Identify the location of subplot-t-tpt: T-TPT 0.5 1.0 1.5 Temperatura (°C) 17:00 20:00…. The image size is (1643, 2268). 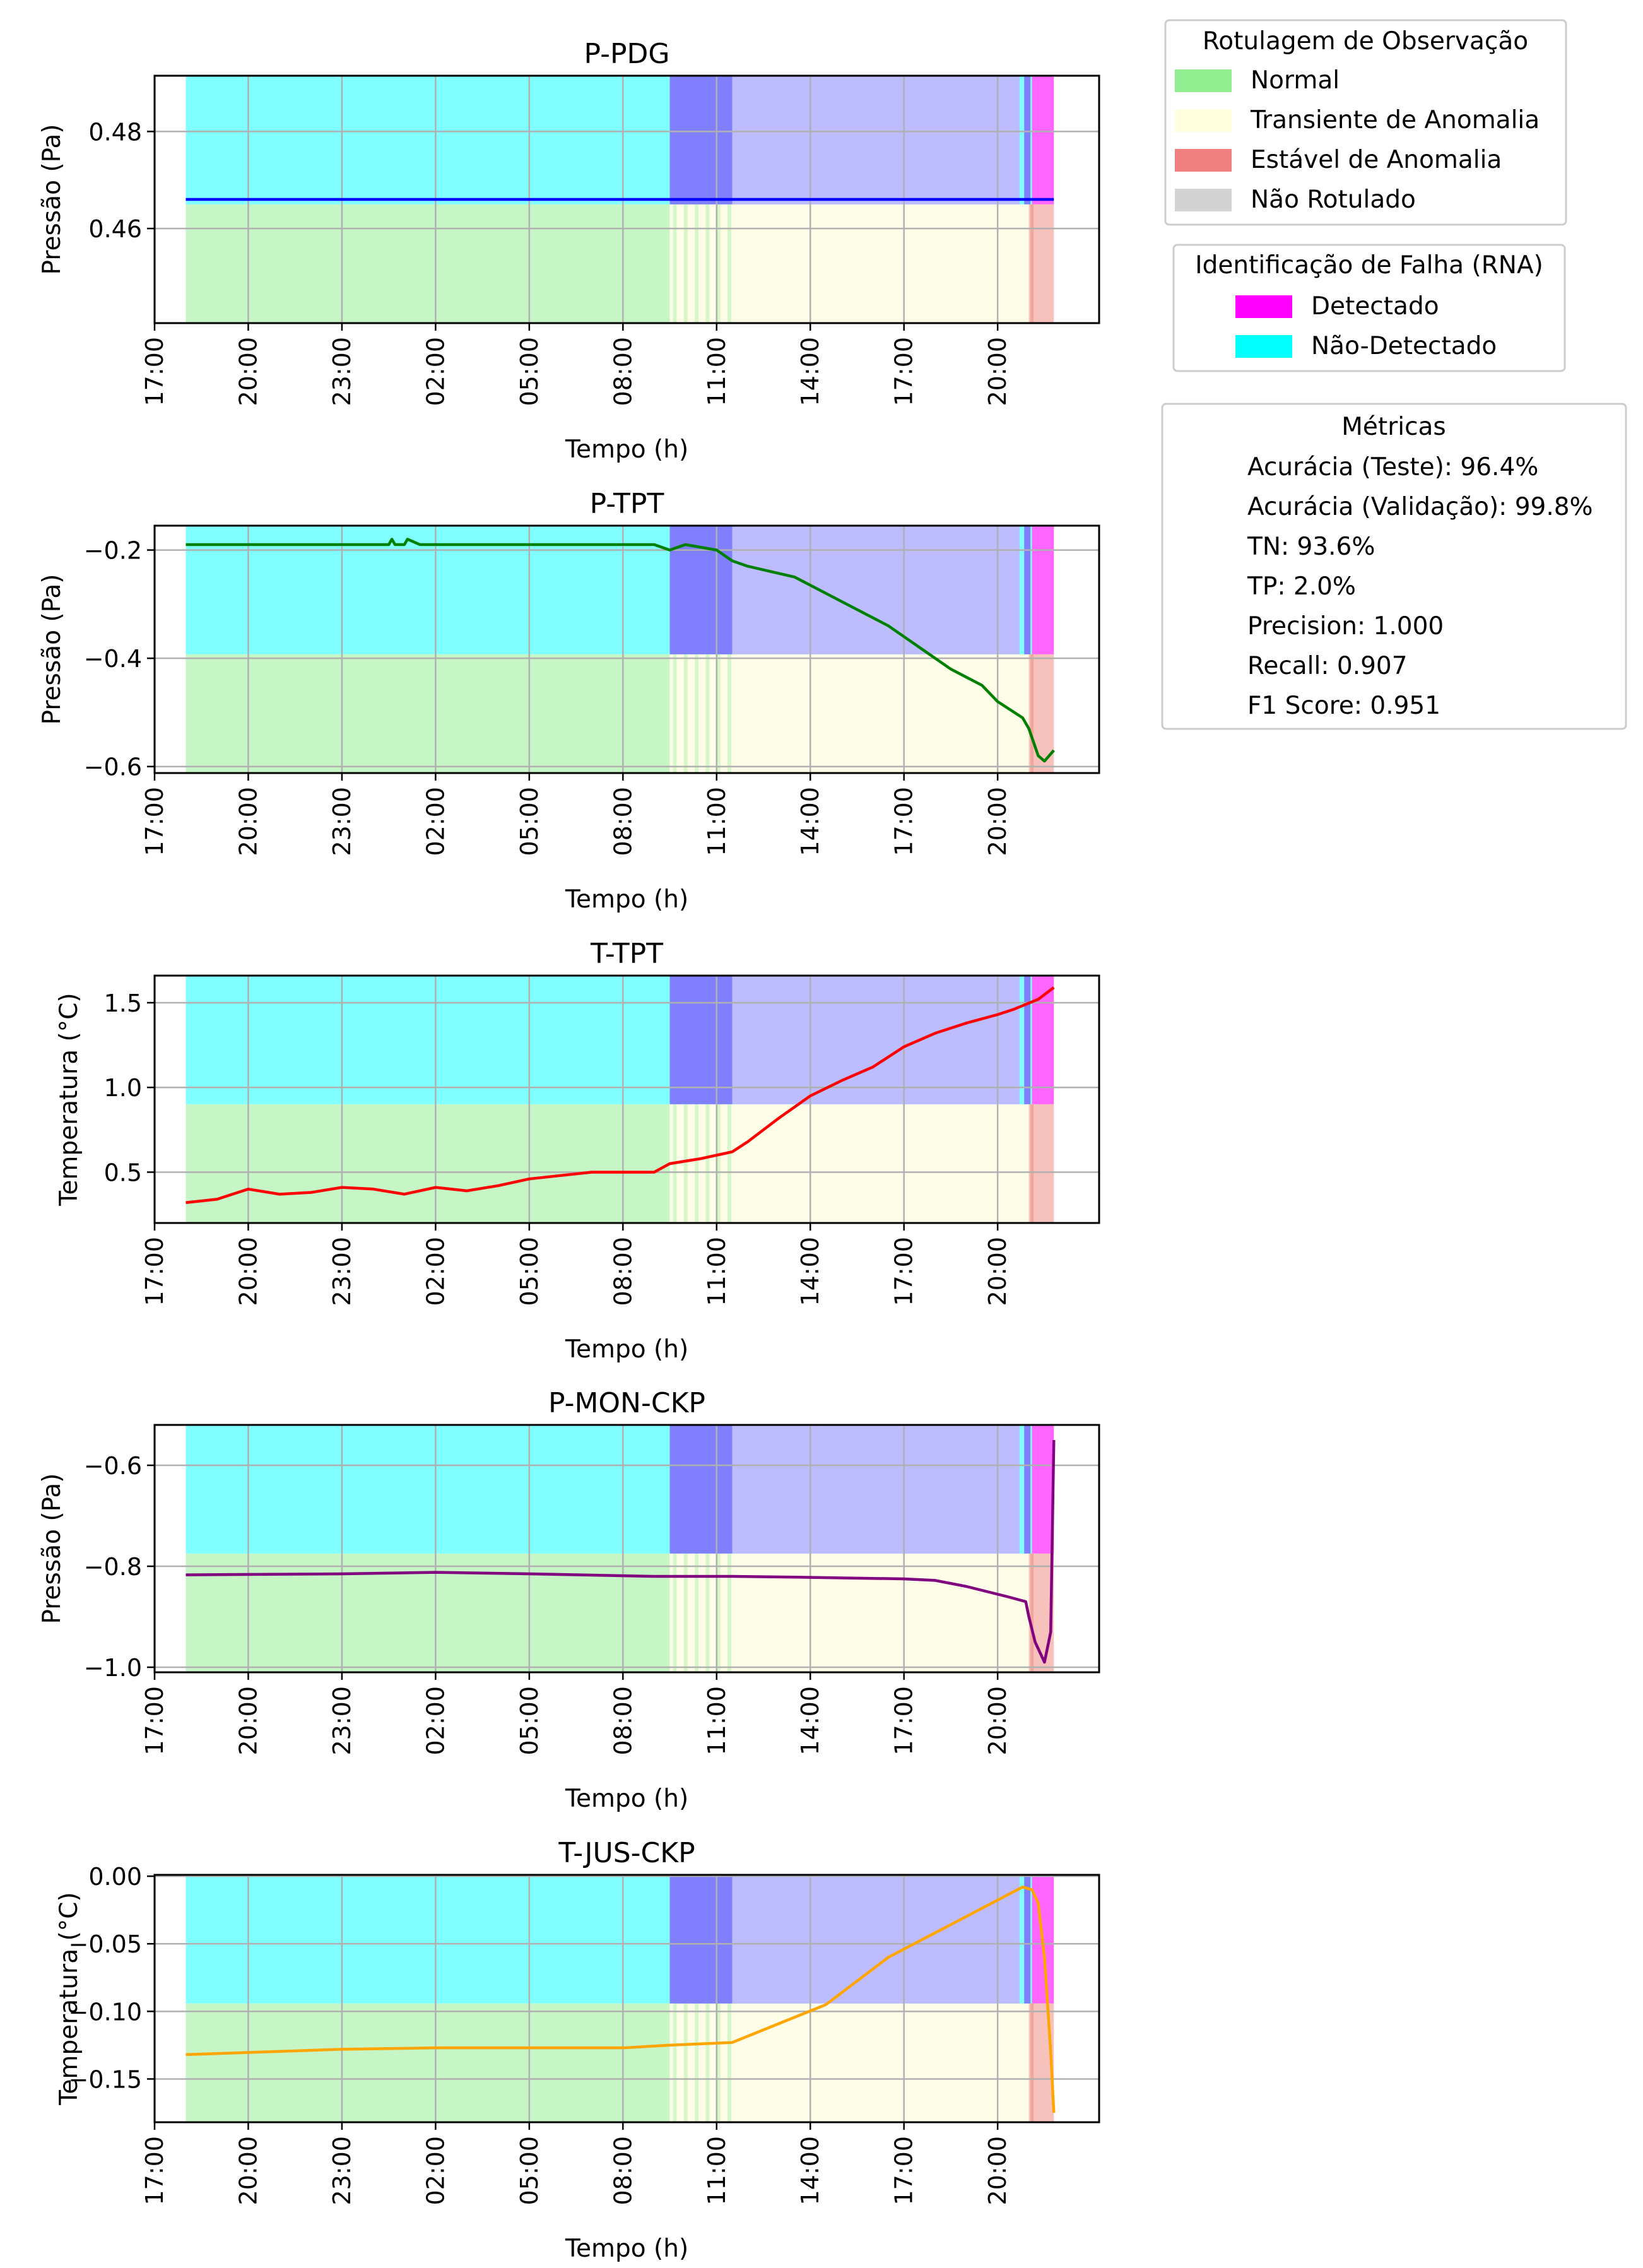
(577, 1151).